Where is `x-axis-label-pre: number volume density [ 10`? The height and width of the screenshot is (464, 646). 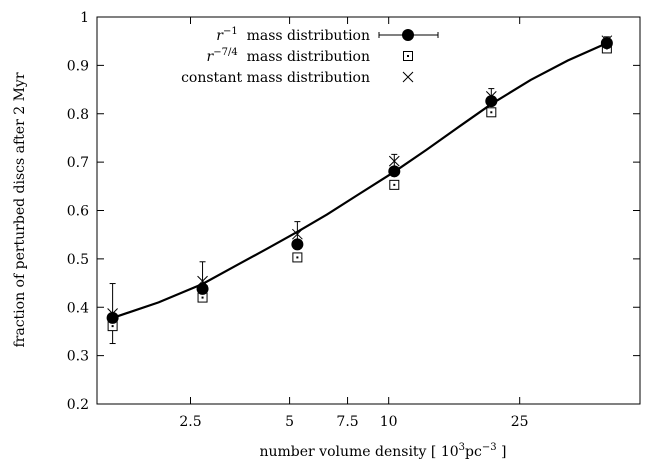 x-axis-label-pre: number volume density [ 10 is located at coordinates (358, 452).